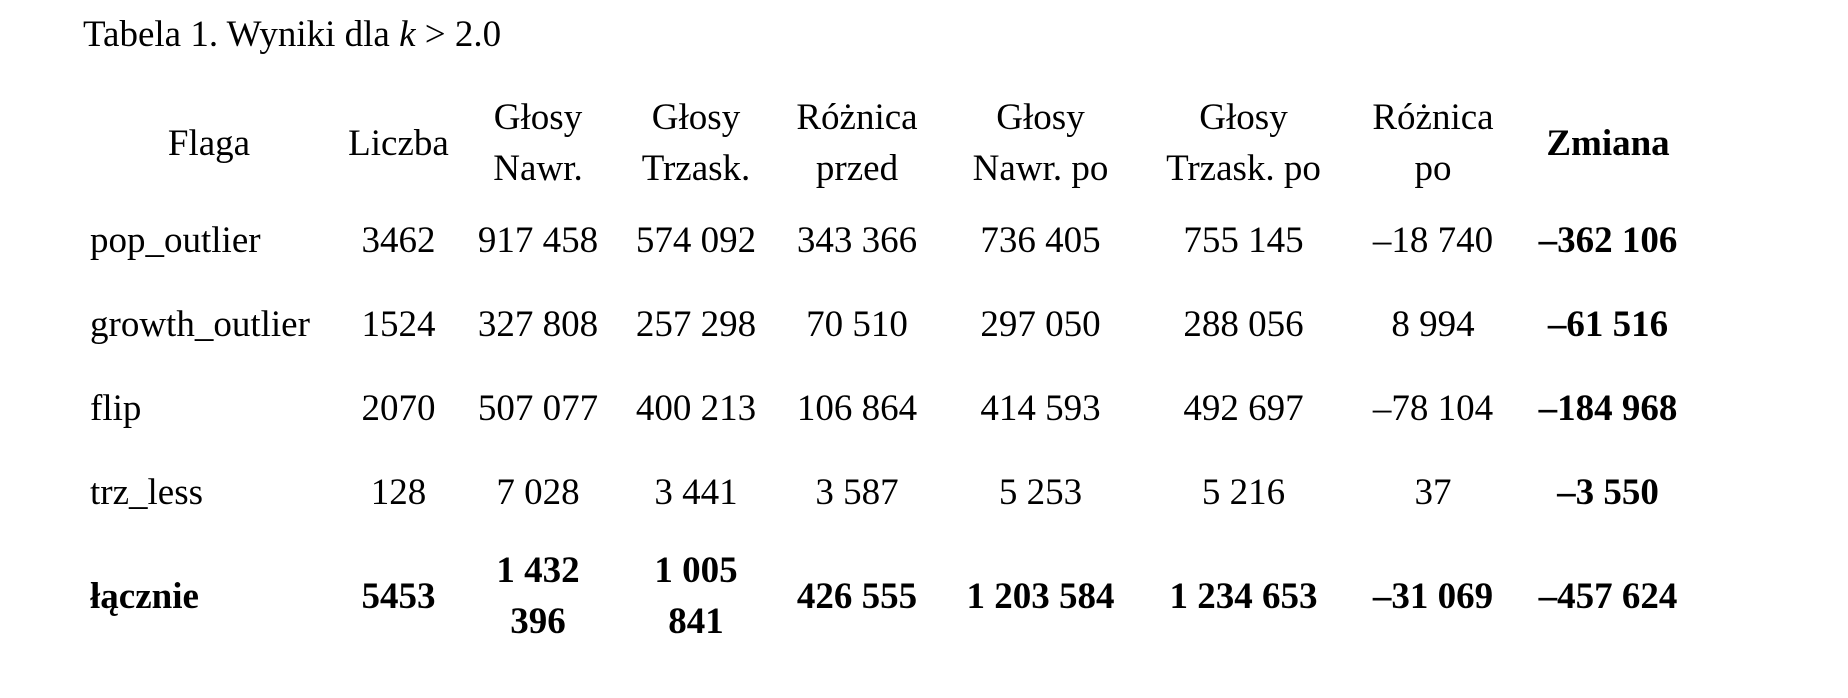 The height and width of the screenshot is (698, 1848). What do you see at coordinates (538, 240) in the screenshot?
I see `cell-votes-nawr: 917 458` at bounding box center [538, 240].